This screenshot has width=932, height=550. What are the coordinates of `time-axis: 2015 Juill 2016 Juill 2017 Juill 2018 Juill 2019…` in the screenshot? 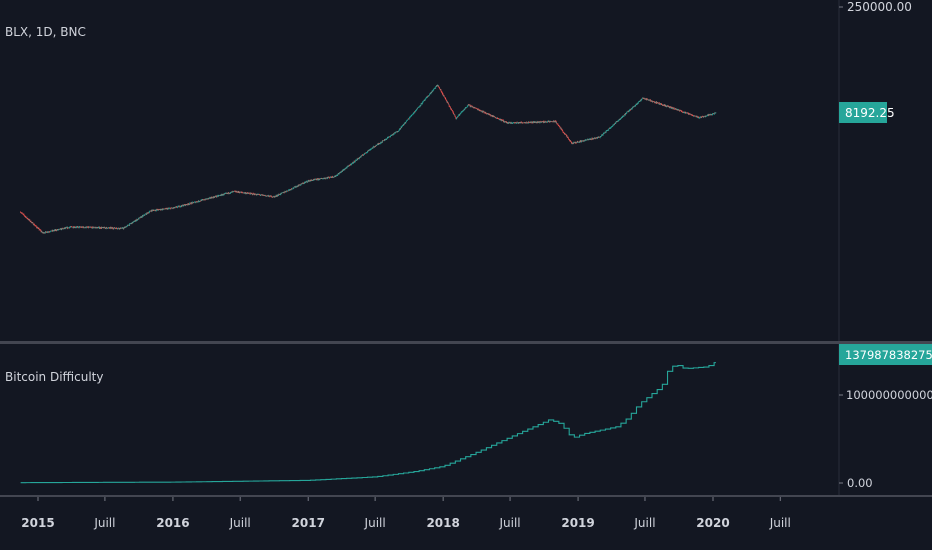 It's located at (406, 513).